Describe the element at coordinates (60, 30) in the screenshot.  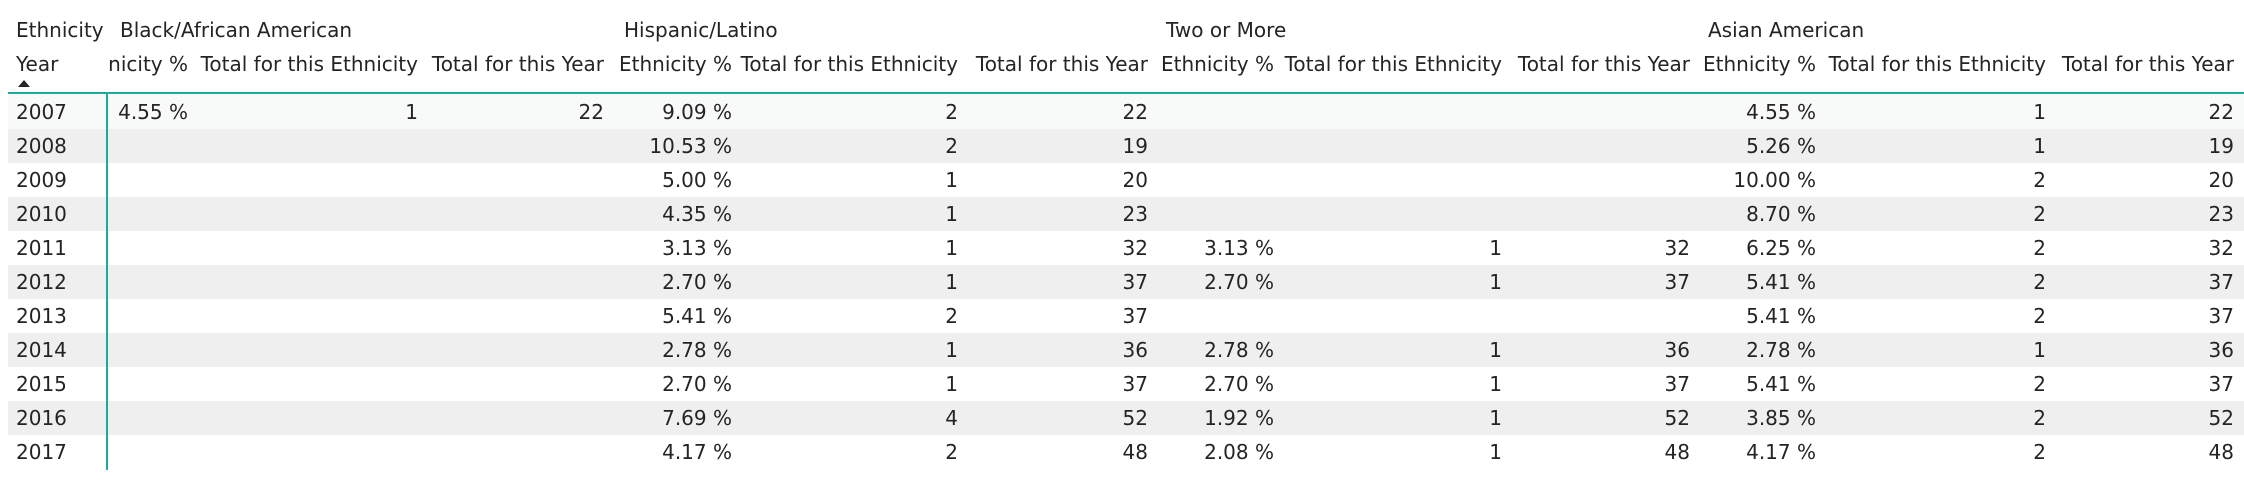
I see `row-header-ethnicity-label: Ethnicity` at that location.